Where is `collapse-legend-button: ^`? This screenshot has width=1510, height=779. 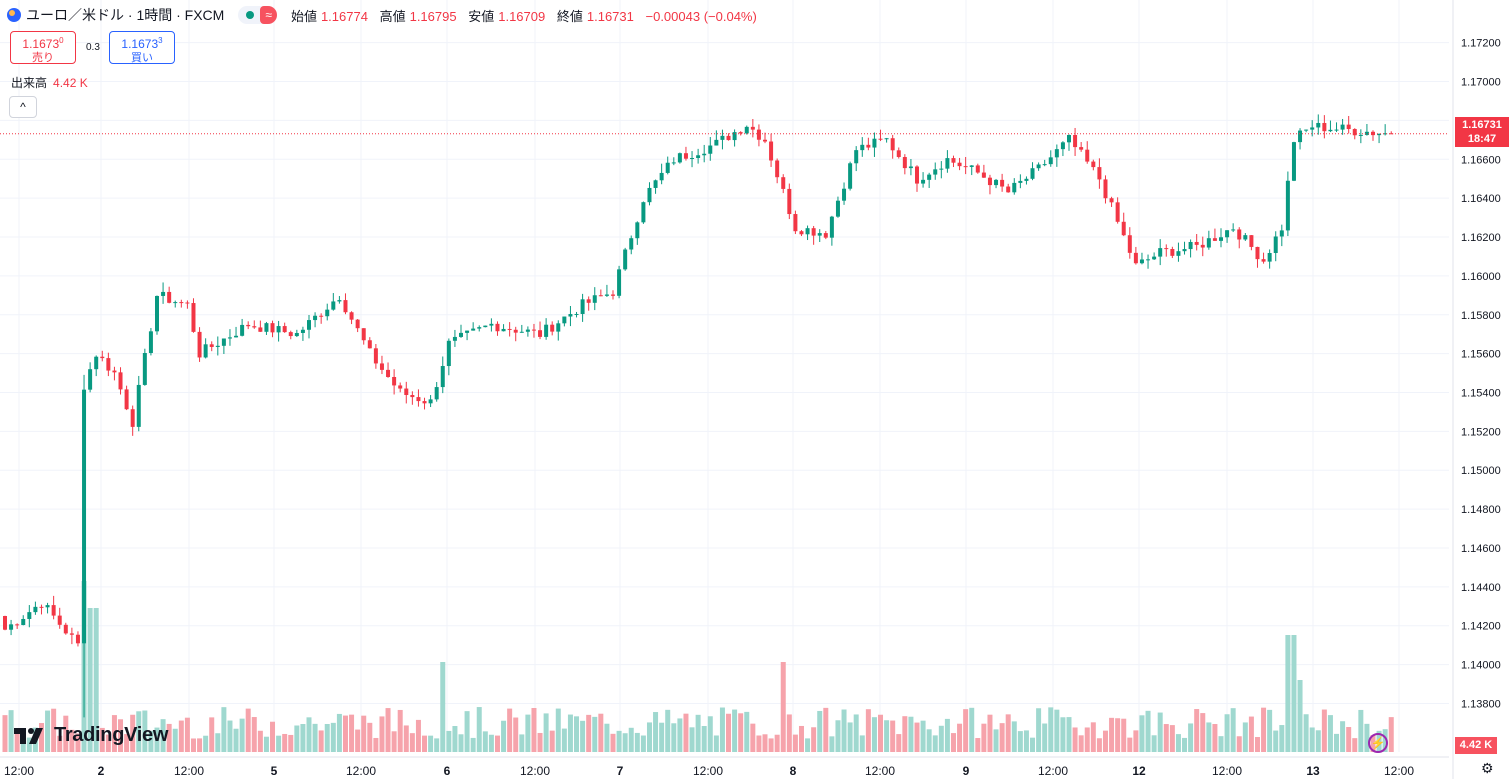
collapse-legend-button: ^ is located at coordinates (23, 107).